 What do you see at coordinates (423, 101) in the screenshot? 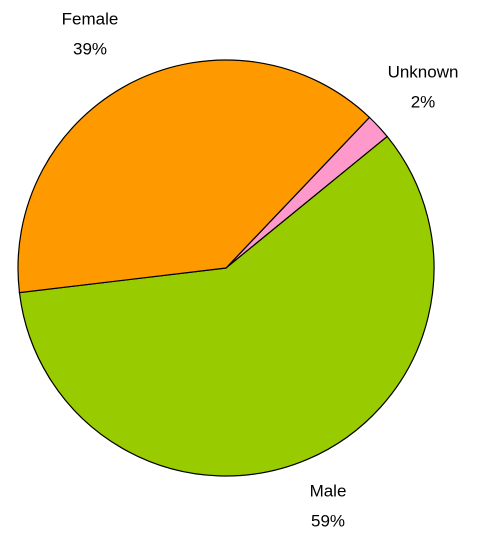
I see `slice-value-label: 2%` at bounding box center [423, 101].